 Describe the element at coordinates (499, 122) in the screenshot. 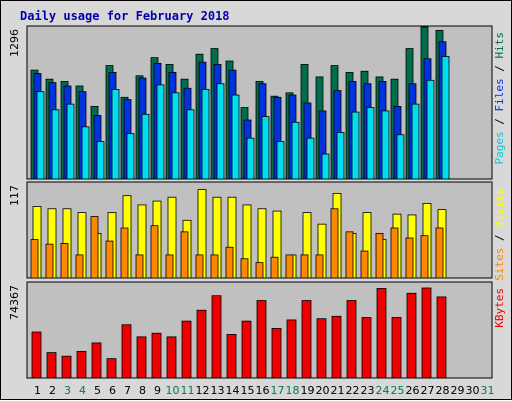

I see `side-legend-part-1-1: /` at that location.